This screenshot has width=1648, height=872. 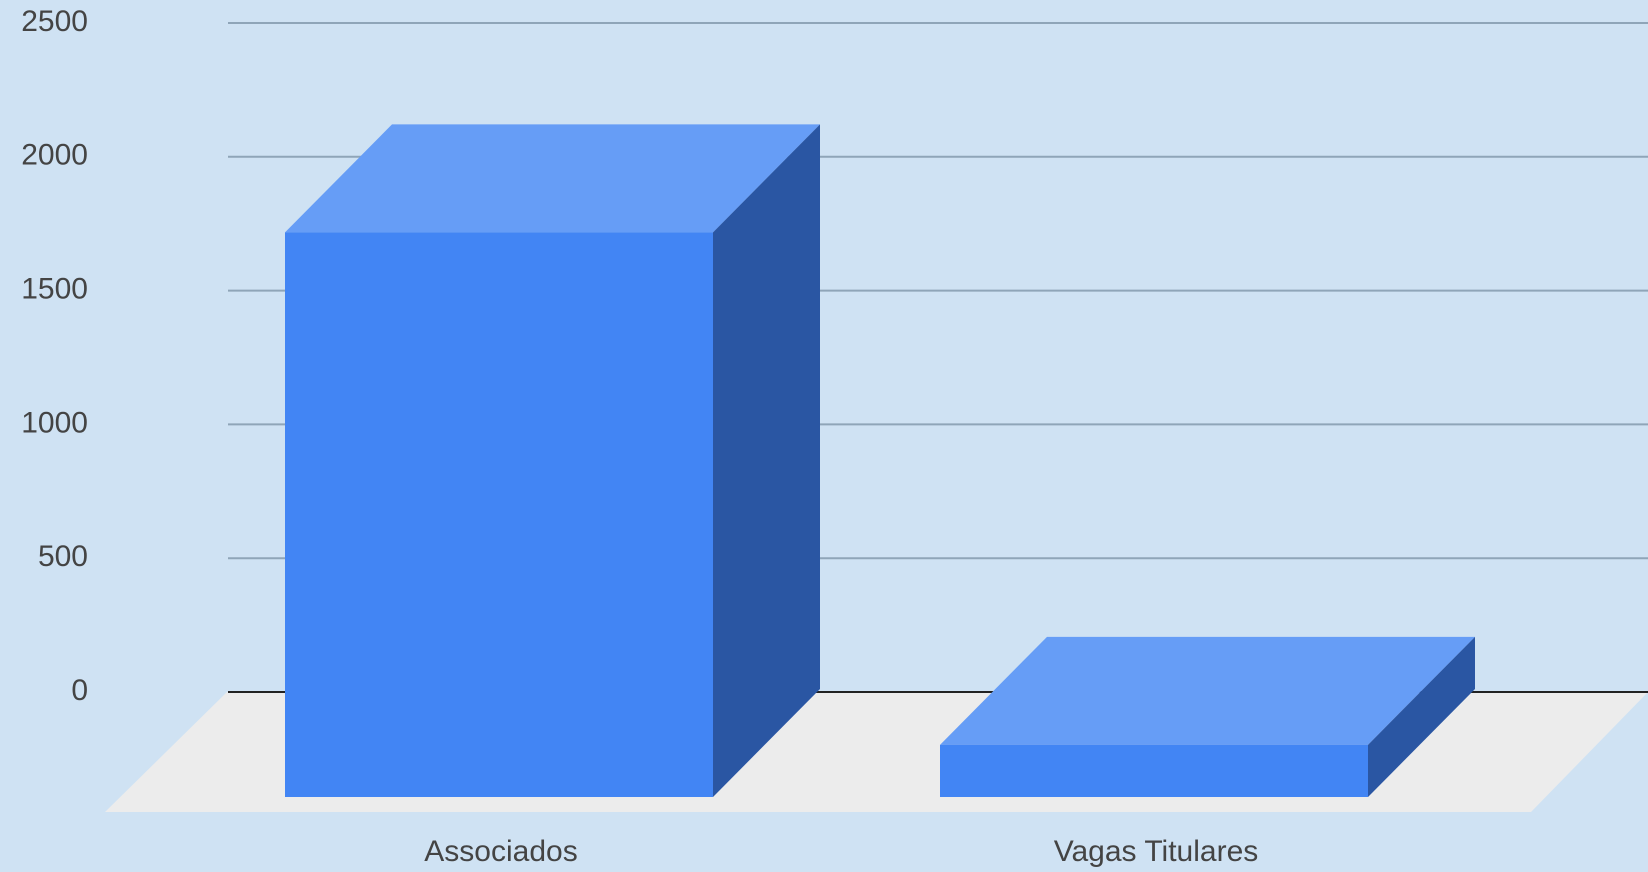 I want to click on y-tick-label: 2500, so click(x=54, y=21).